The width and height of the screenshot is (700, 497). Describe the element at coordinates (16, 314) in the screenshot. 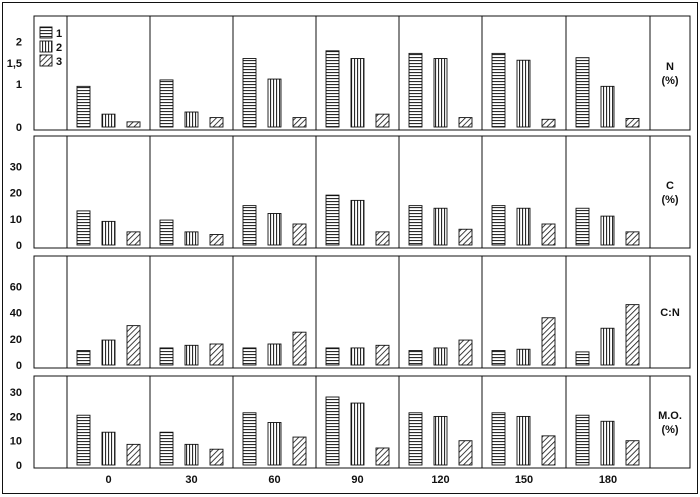

I see `y-tick-label: 40` at that location.